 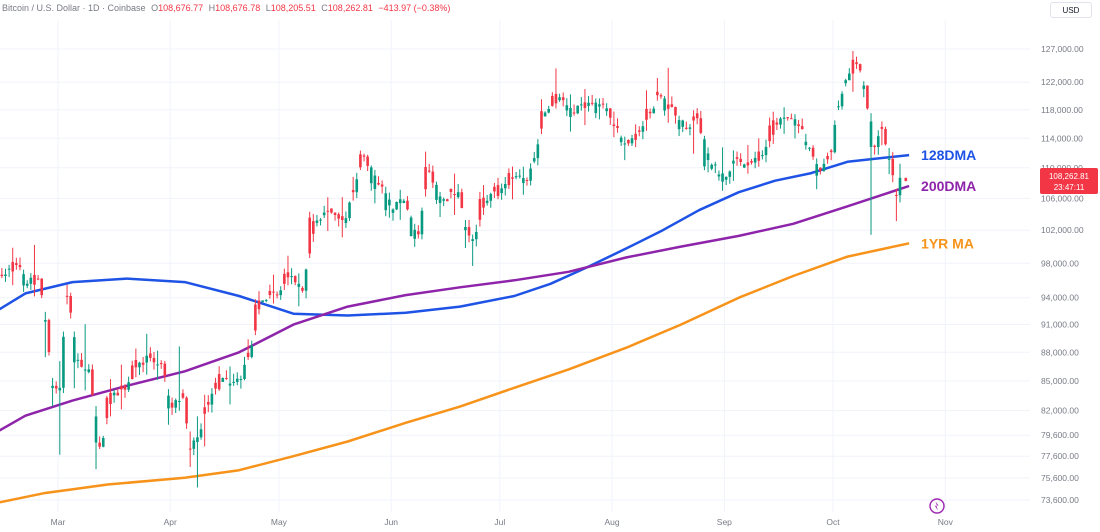 I want to click on currency-button: USD, so click(x=1071, y=10).